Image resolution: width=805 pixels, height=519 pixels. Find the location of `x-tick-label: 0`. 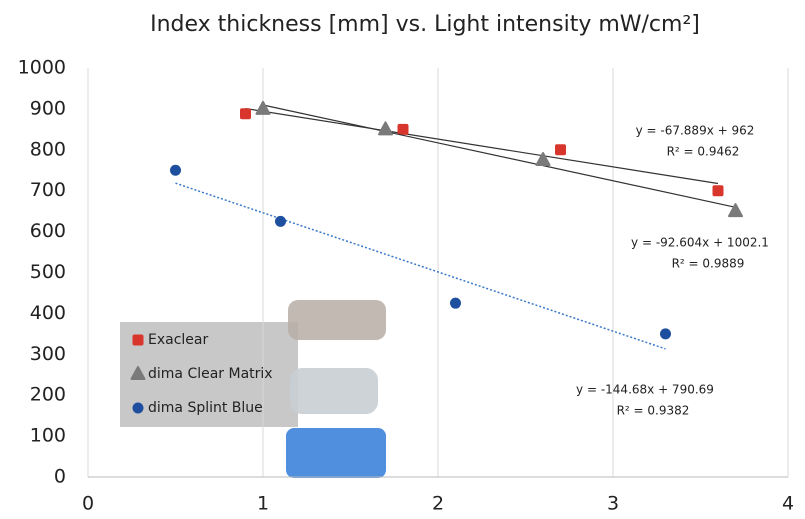

x-tick-label: 0 is located at coordinates (88, 504).